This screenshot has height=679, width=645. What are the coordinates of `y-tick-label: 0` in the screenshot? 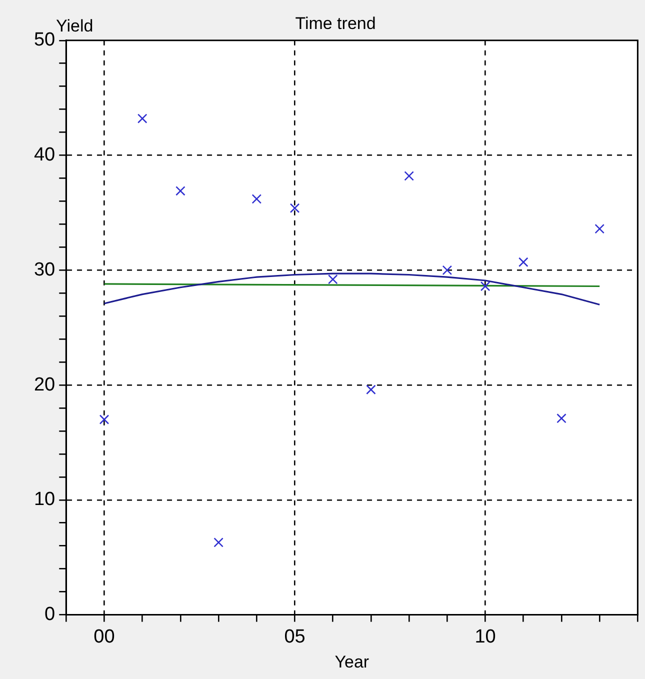 It's located at (50, 615).